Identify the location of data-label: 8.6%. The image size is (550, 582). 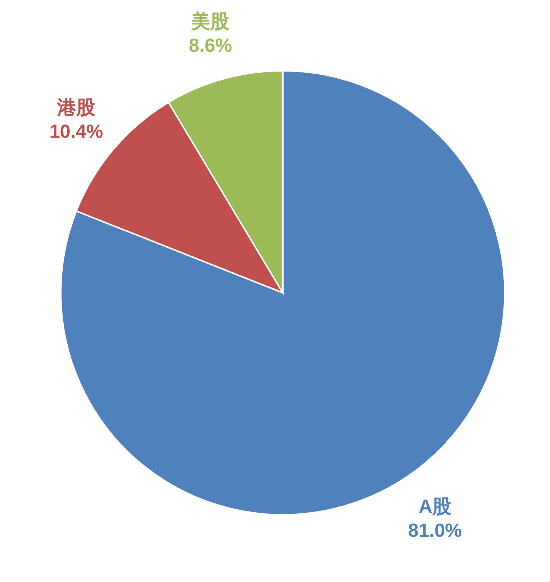
(210, 46).